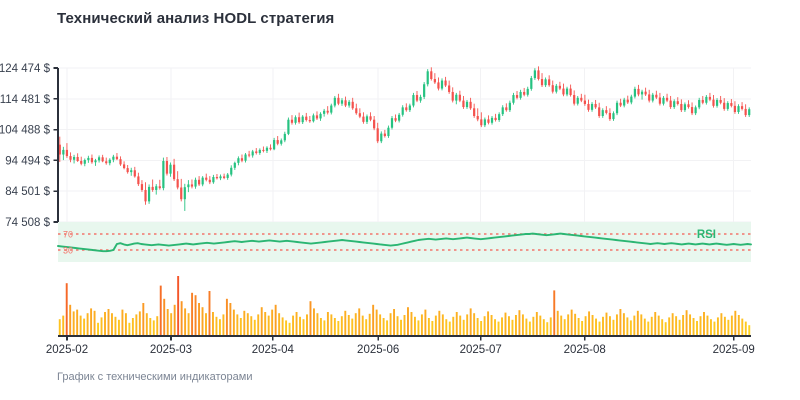  Describe the element at coordinates (734, 350) in the screenshot. I see `x-axis-tick-label: 2025-09` at that location.